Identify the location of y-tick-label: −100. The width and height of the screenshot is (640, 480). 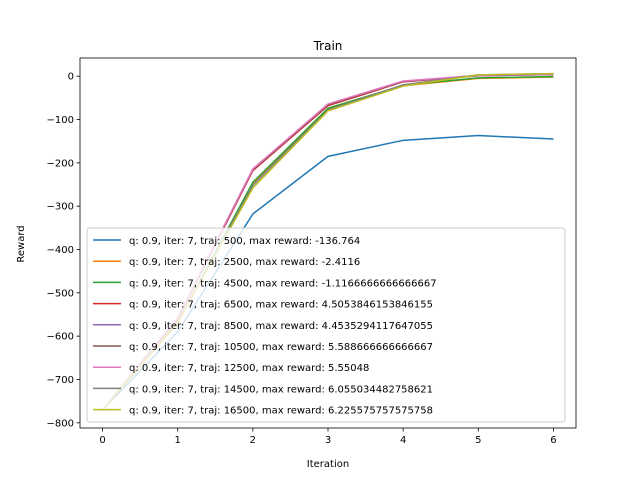
(60, 120).